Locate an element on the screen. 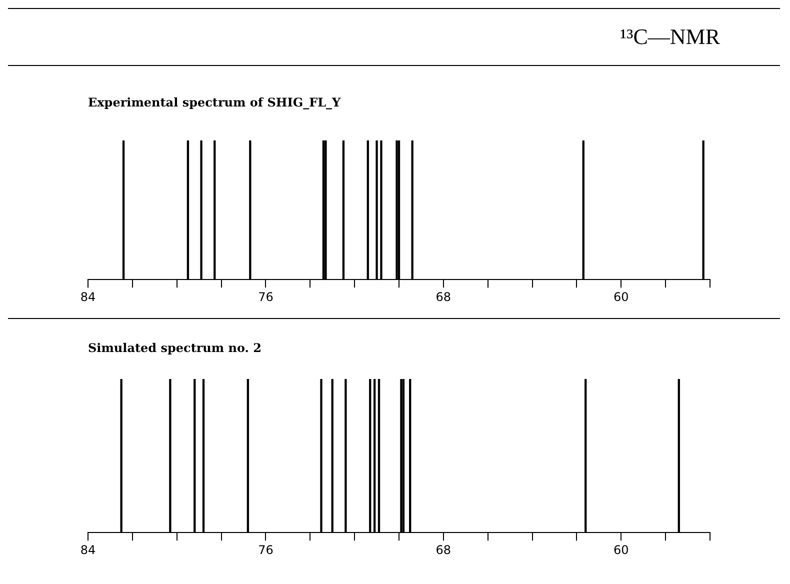 This screenshot has height=584, width=790. chart-subtitle: Experimental spectrum of SHIG_FL_Y is located at coordinates (215, 102).